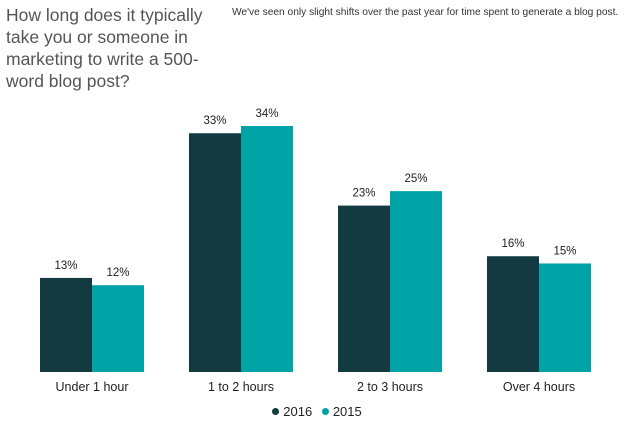 Image resolution: width=634 pixels, height=433 pixels. I want to click on legend-swatch-2015, so click(325, 411).